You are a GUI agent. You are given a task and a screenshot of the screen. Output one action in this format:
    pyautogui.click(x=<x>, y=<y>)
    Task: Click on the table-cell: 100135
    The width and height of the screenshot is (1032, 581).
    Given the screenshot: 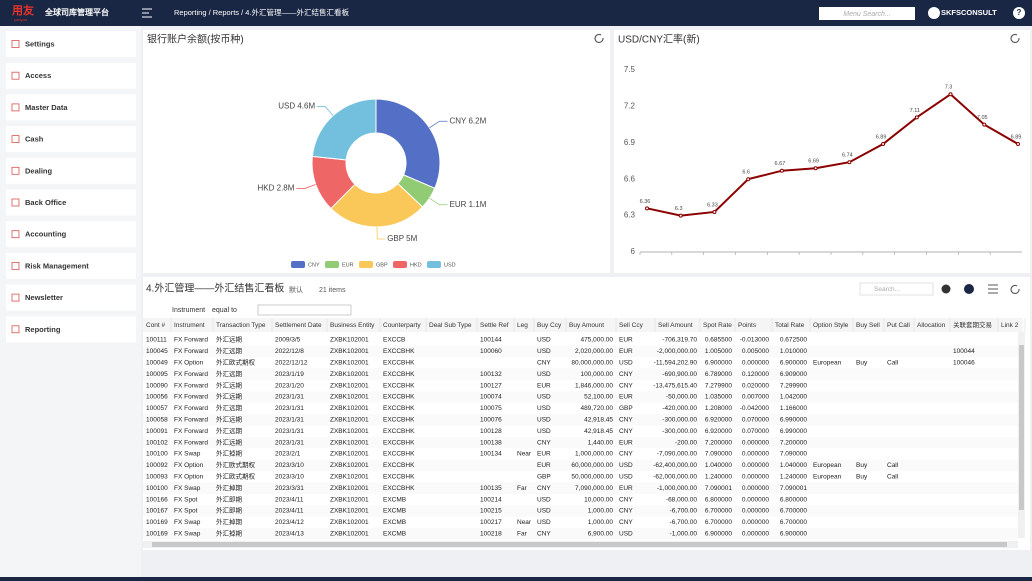 What is the action you would take?
    pyautogui.click(x=491, y=488)
    